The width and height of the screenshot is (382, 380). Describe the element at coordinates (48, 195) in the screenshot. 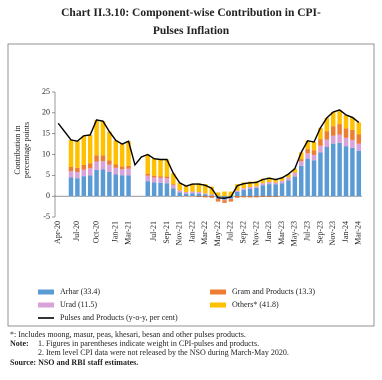

I see `y-tick-label: 0` at that location.